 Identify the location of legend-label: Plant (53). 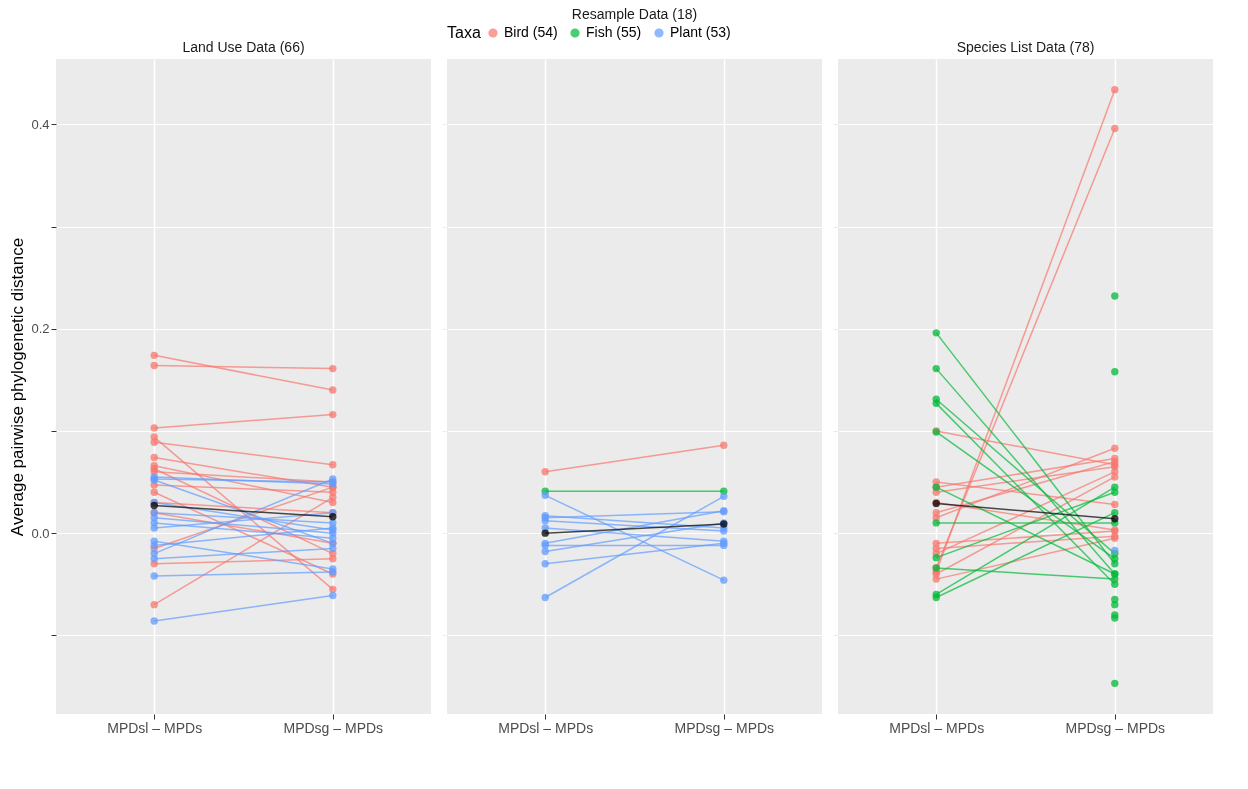
(700, 32).